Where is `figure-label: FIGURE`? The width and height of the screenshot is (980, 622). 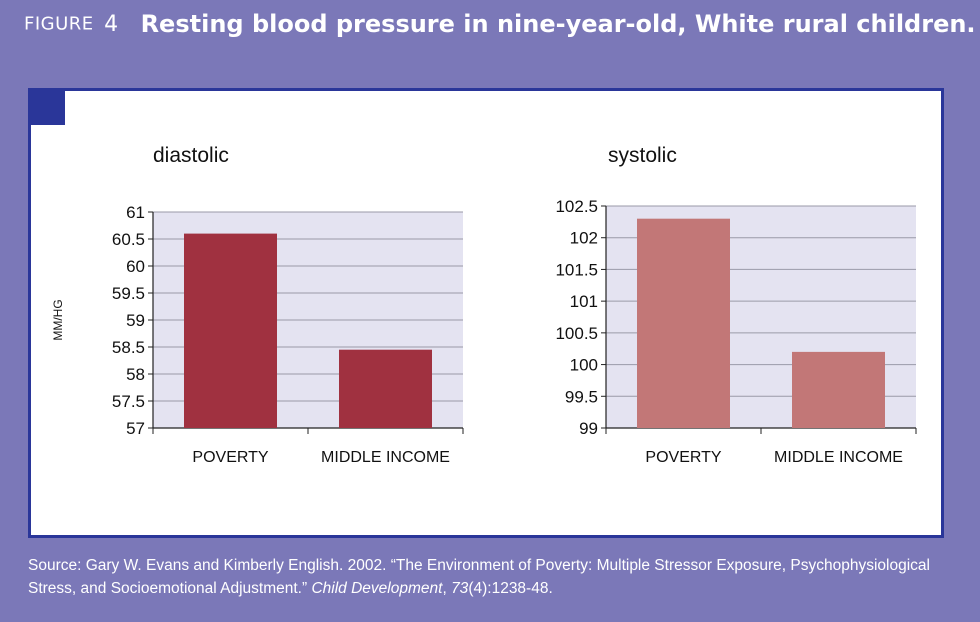 figure-label: FIGURE is located at coordinates (59, 24).